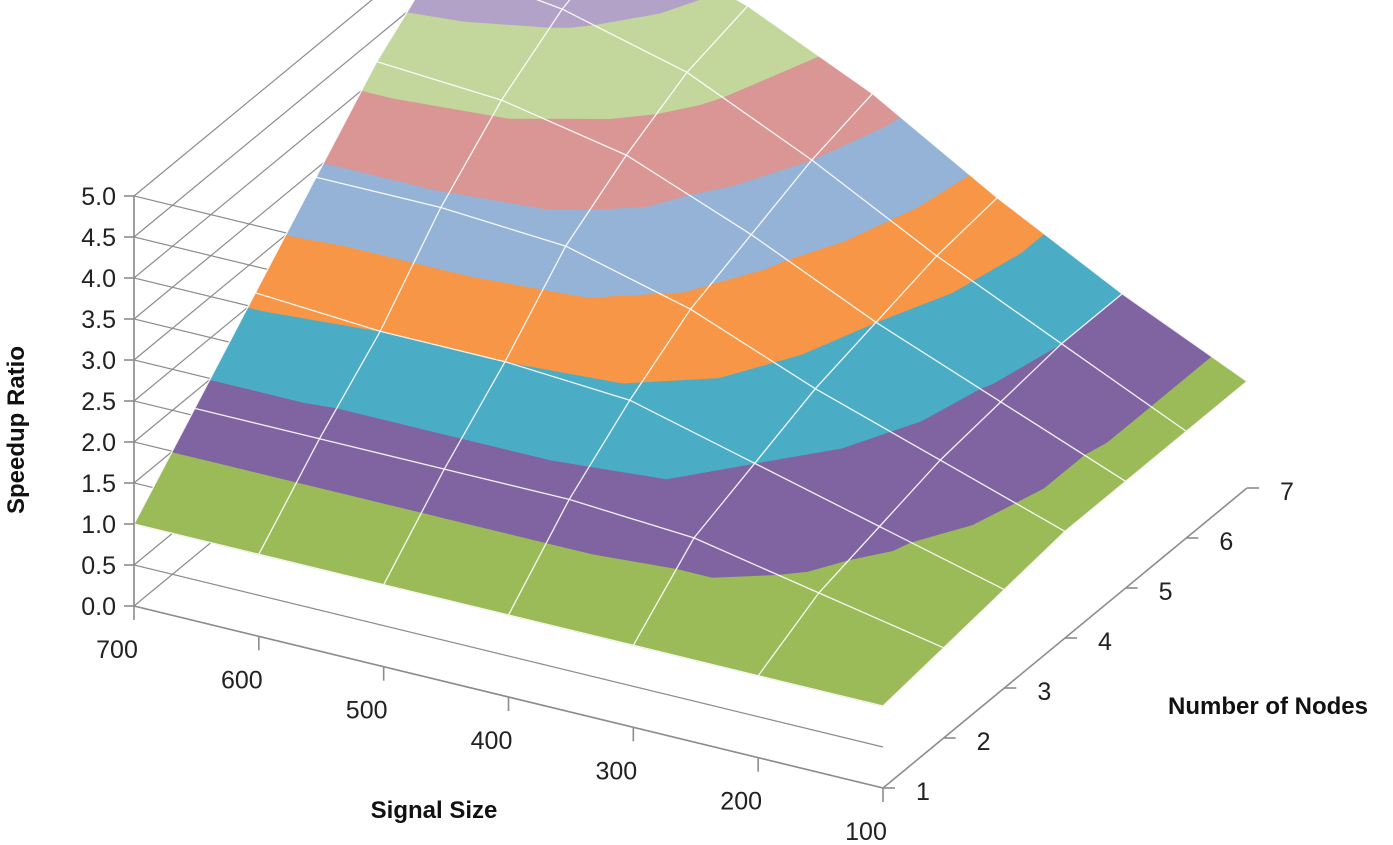  Describe the element at coordinates (984, 742) in the screenshot. I see `y-tick-label: 2` at that location.